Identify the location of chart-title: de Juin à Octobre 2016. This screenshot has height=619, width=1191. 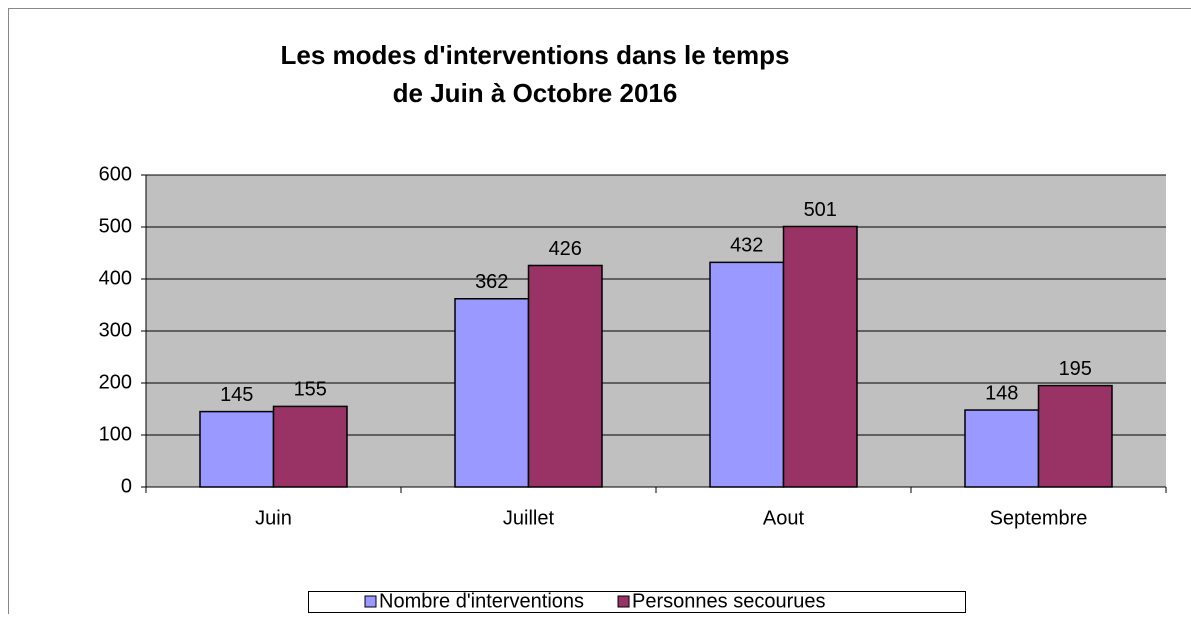
(535, 93).